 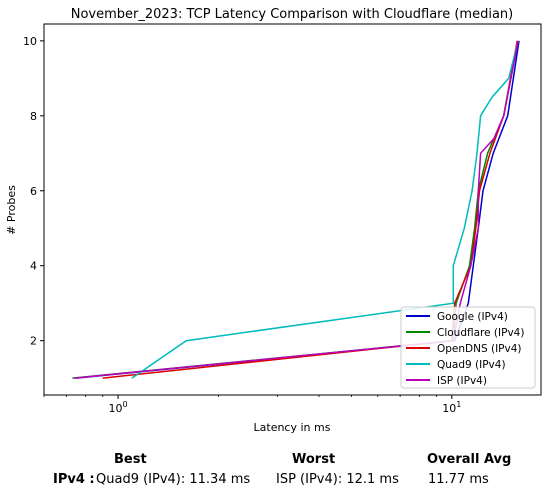 What do you see at coordinates (479, 349) in the screenshot?
I see `legend-label: OpenDNS (IPv4)` at bounding box center [479, 349].